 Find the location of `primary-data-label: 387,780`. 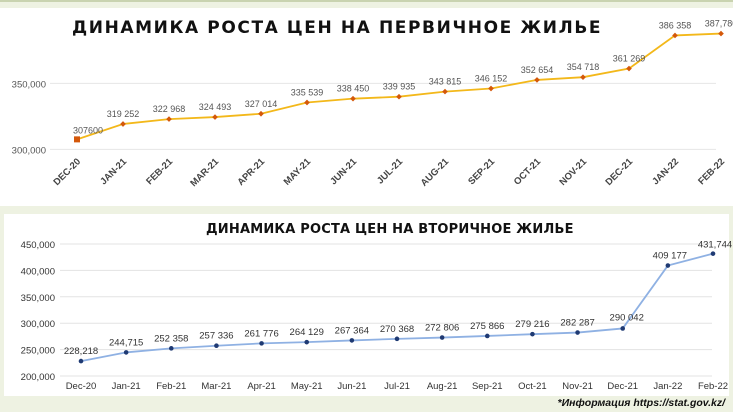

primary-data-label: 387,780 is located at coordinates (719, 24).